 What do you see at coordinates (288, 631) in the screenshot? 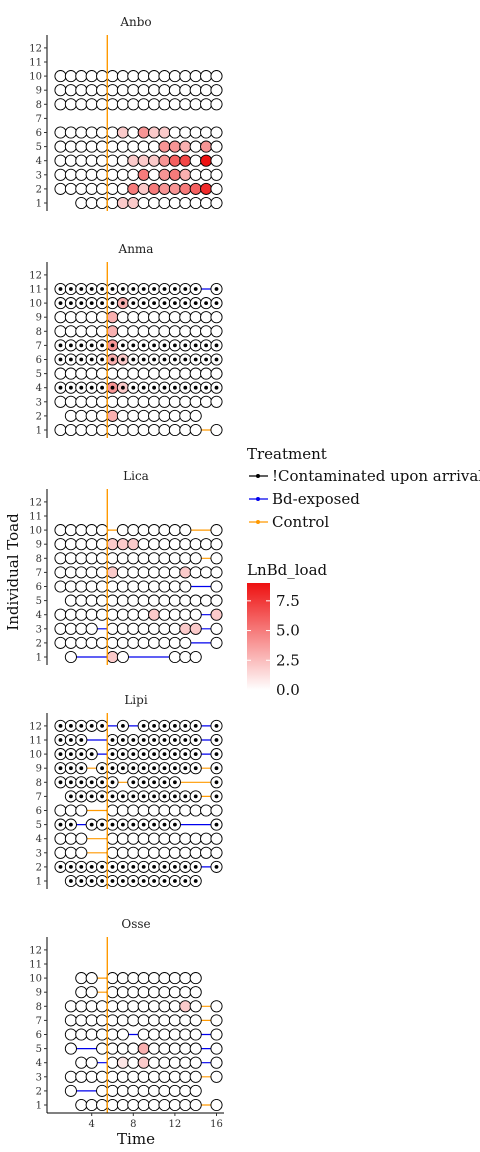
I see `colorbar-tick-label: 5.0` at bounding box center [288, 631].